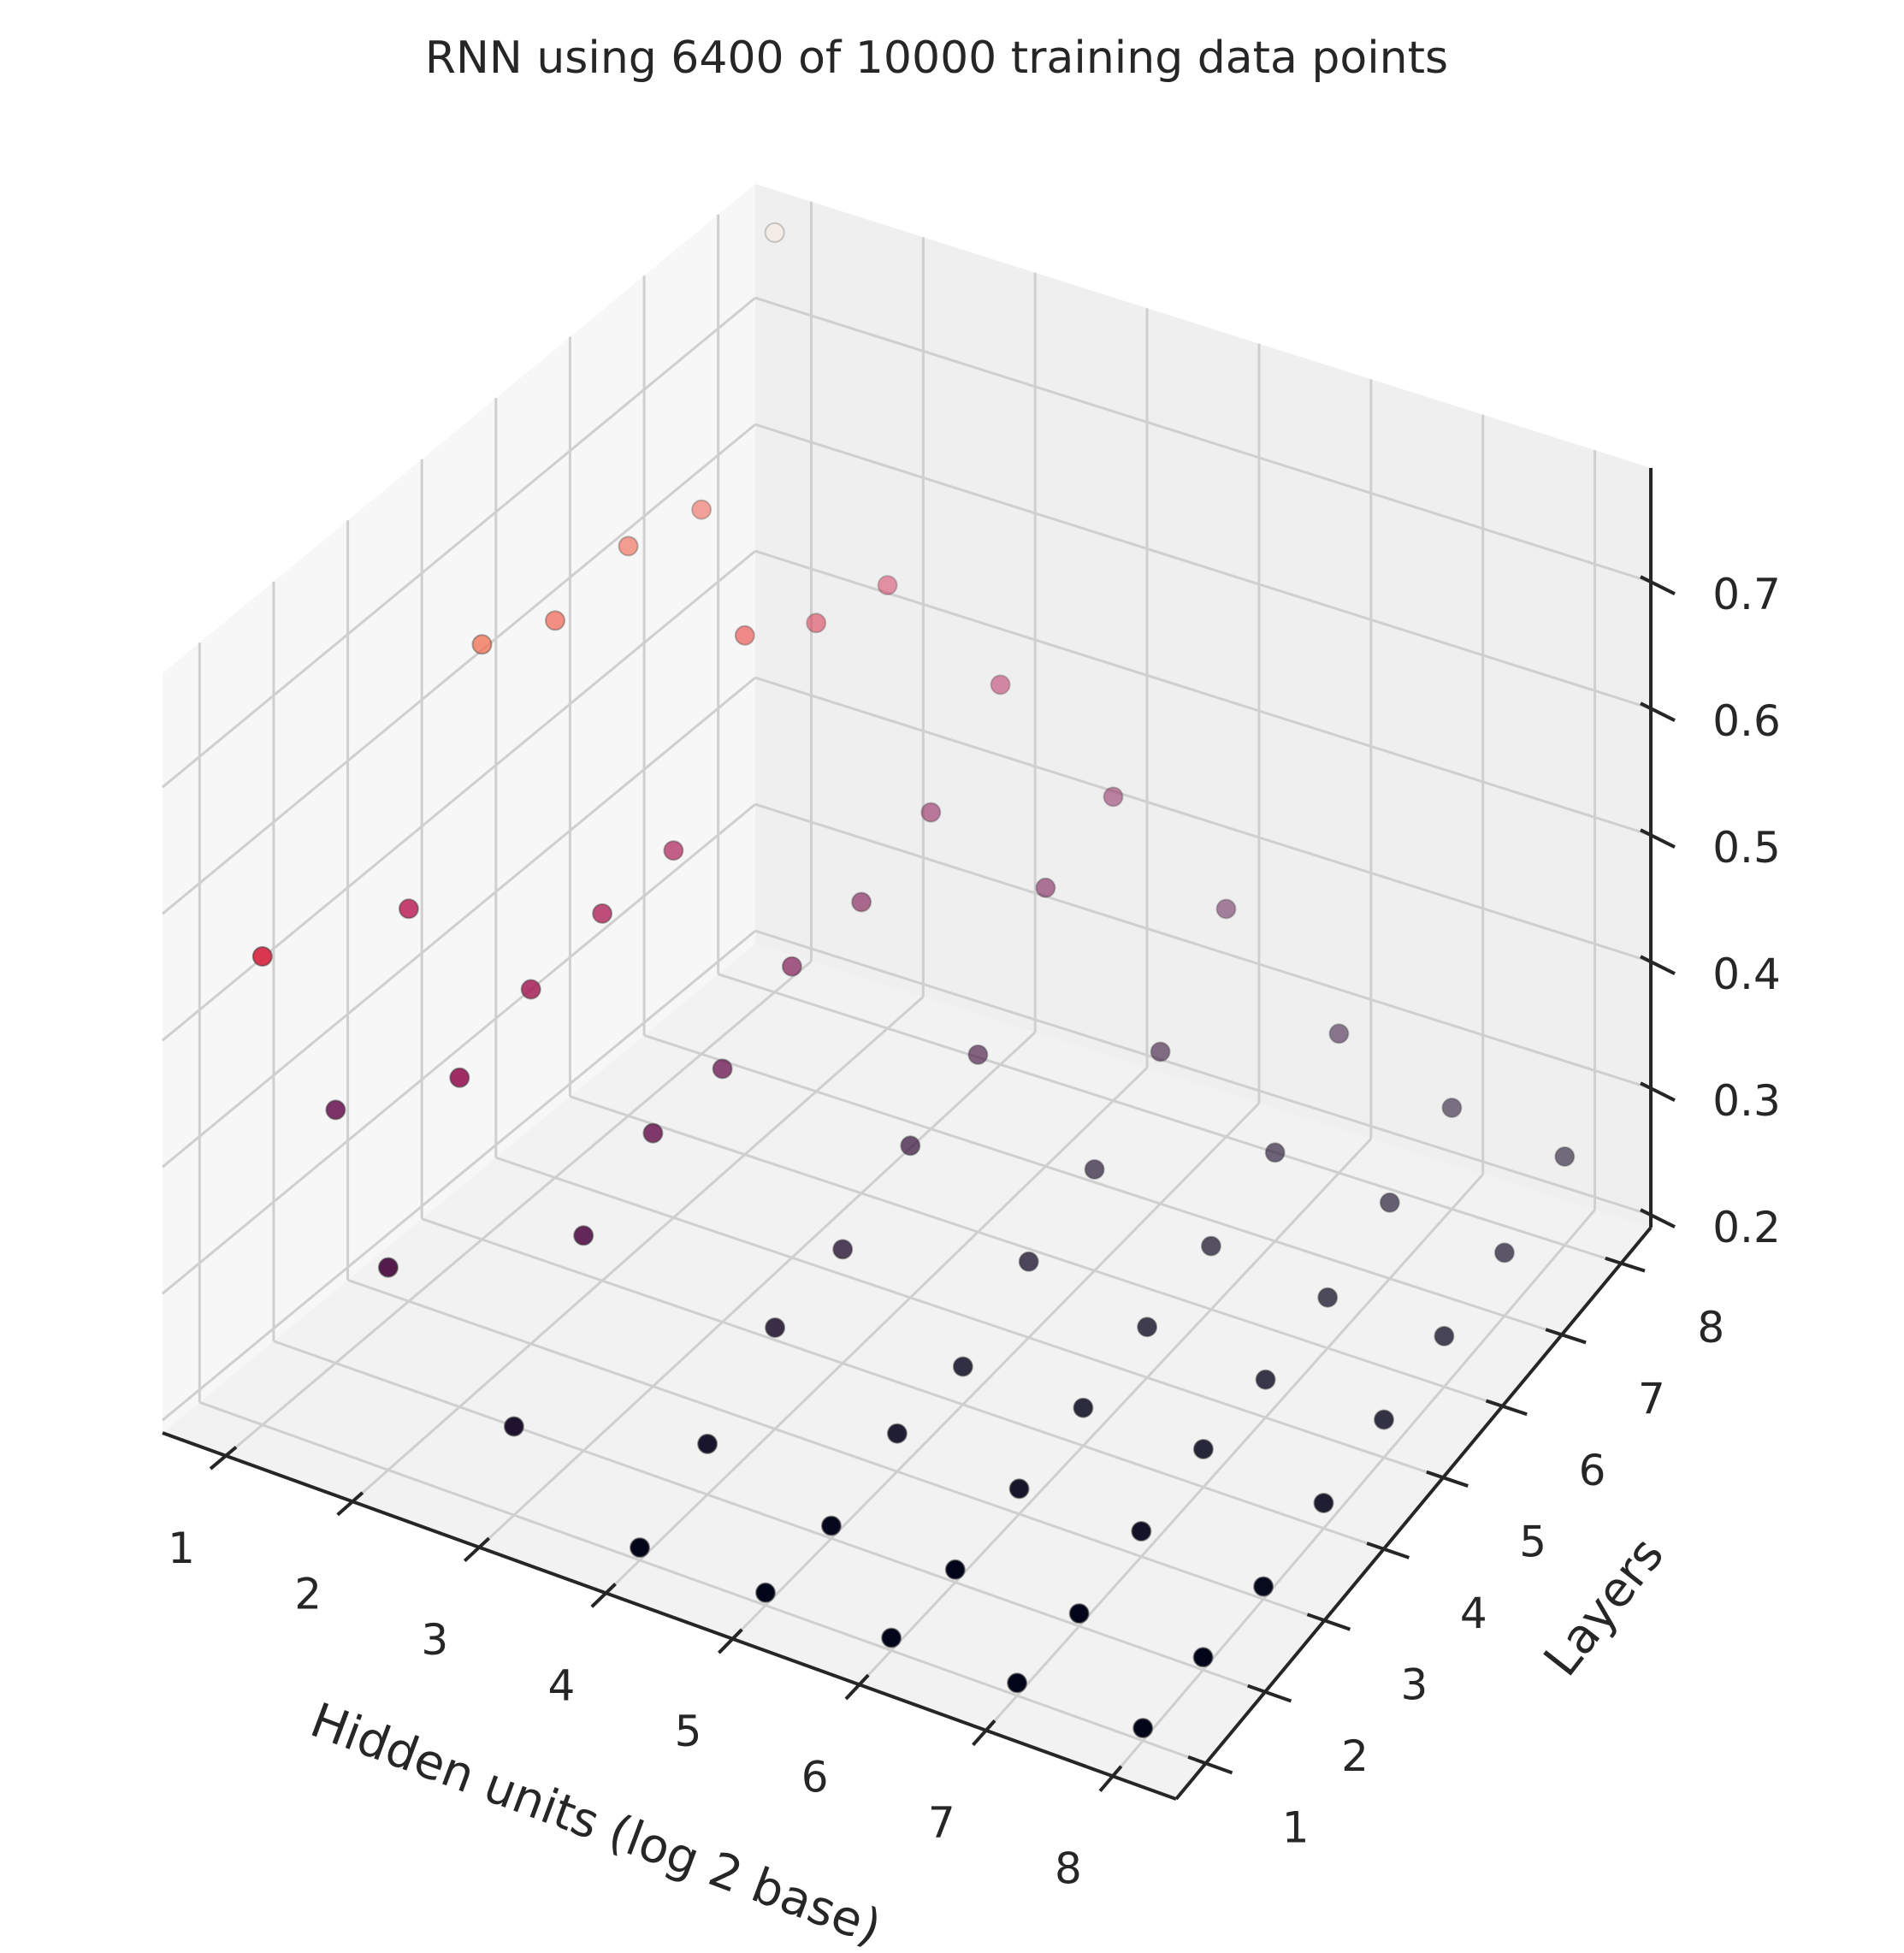  Describe the element at coordinates (1711, 1327) in the screenshot. I see `y-tick-label: 8` at that location.